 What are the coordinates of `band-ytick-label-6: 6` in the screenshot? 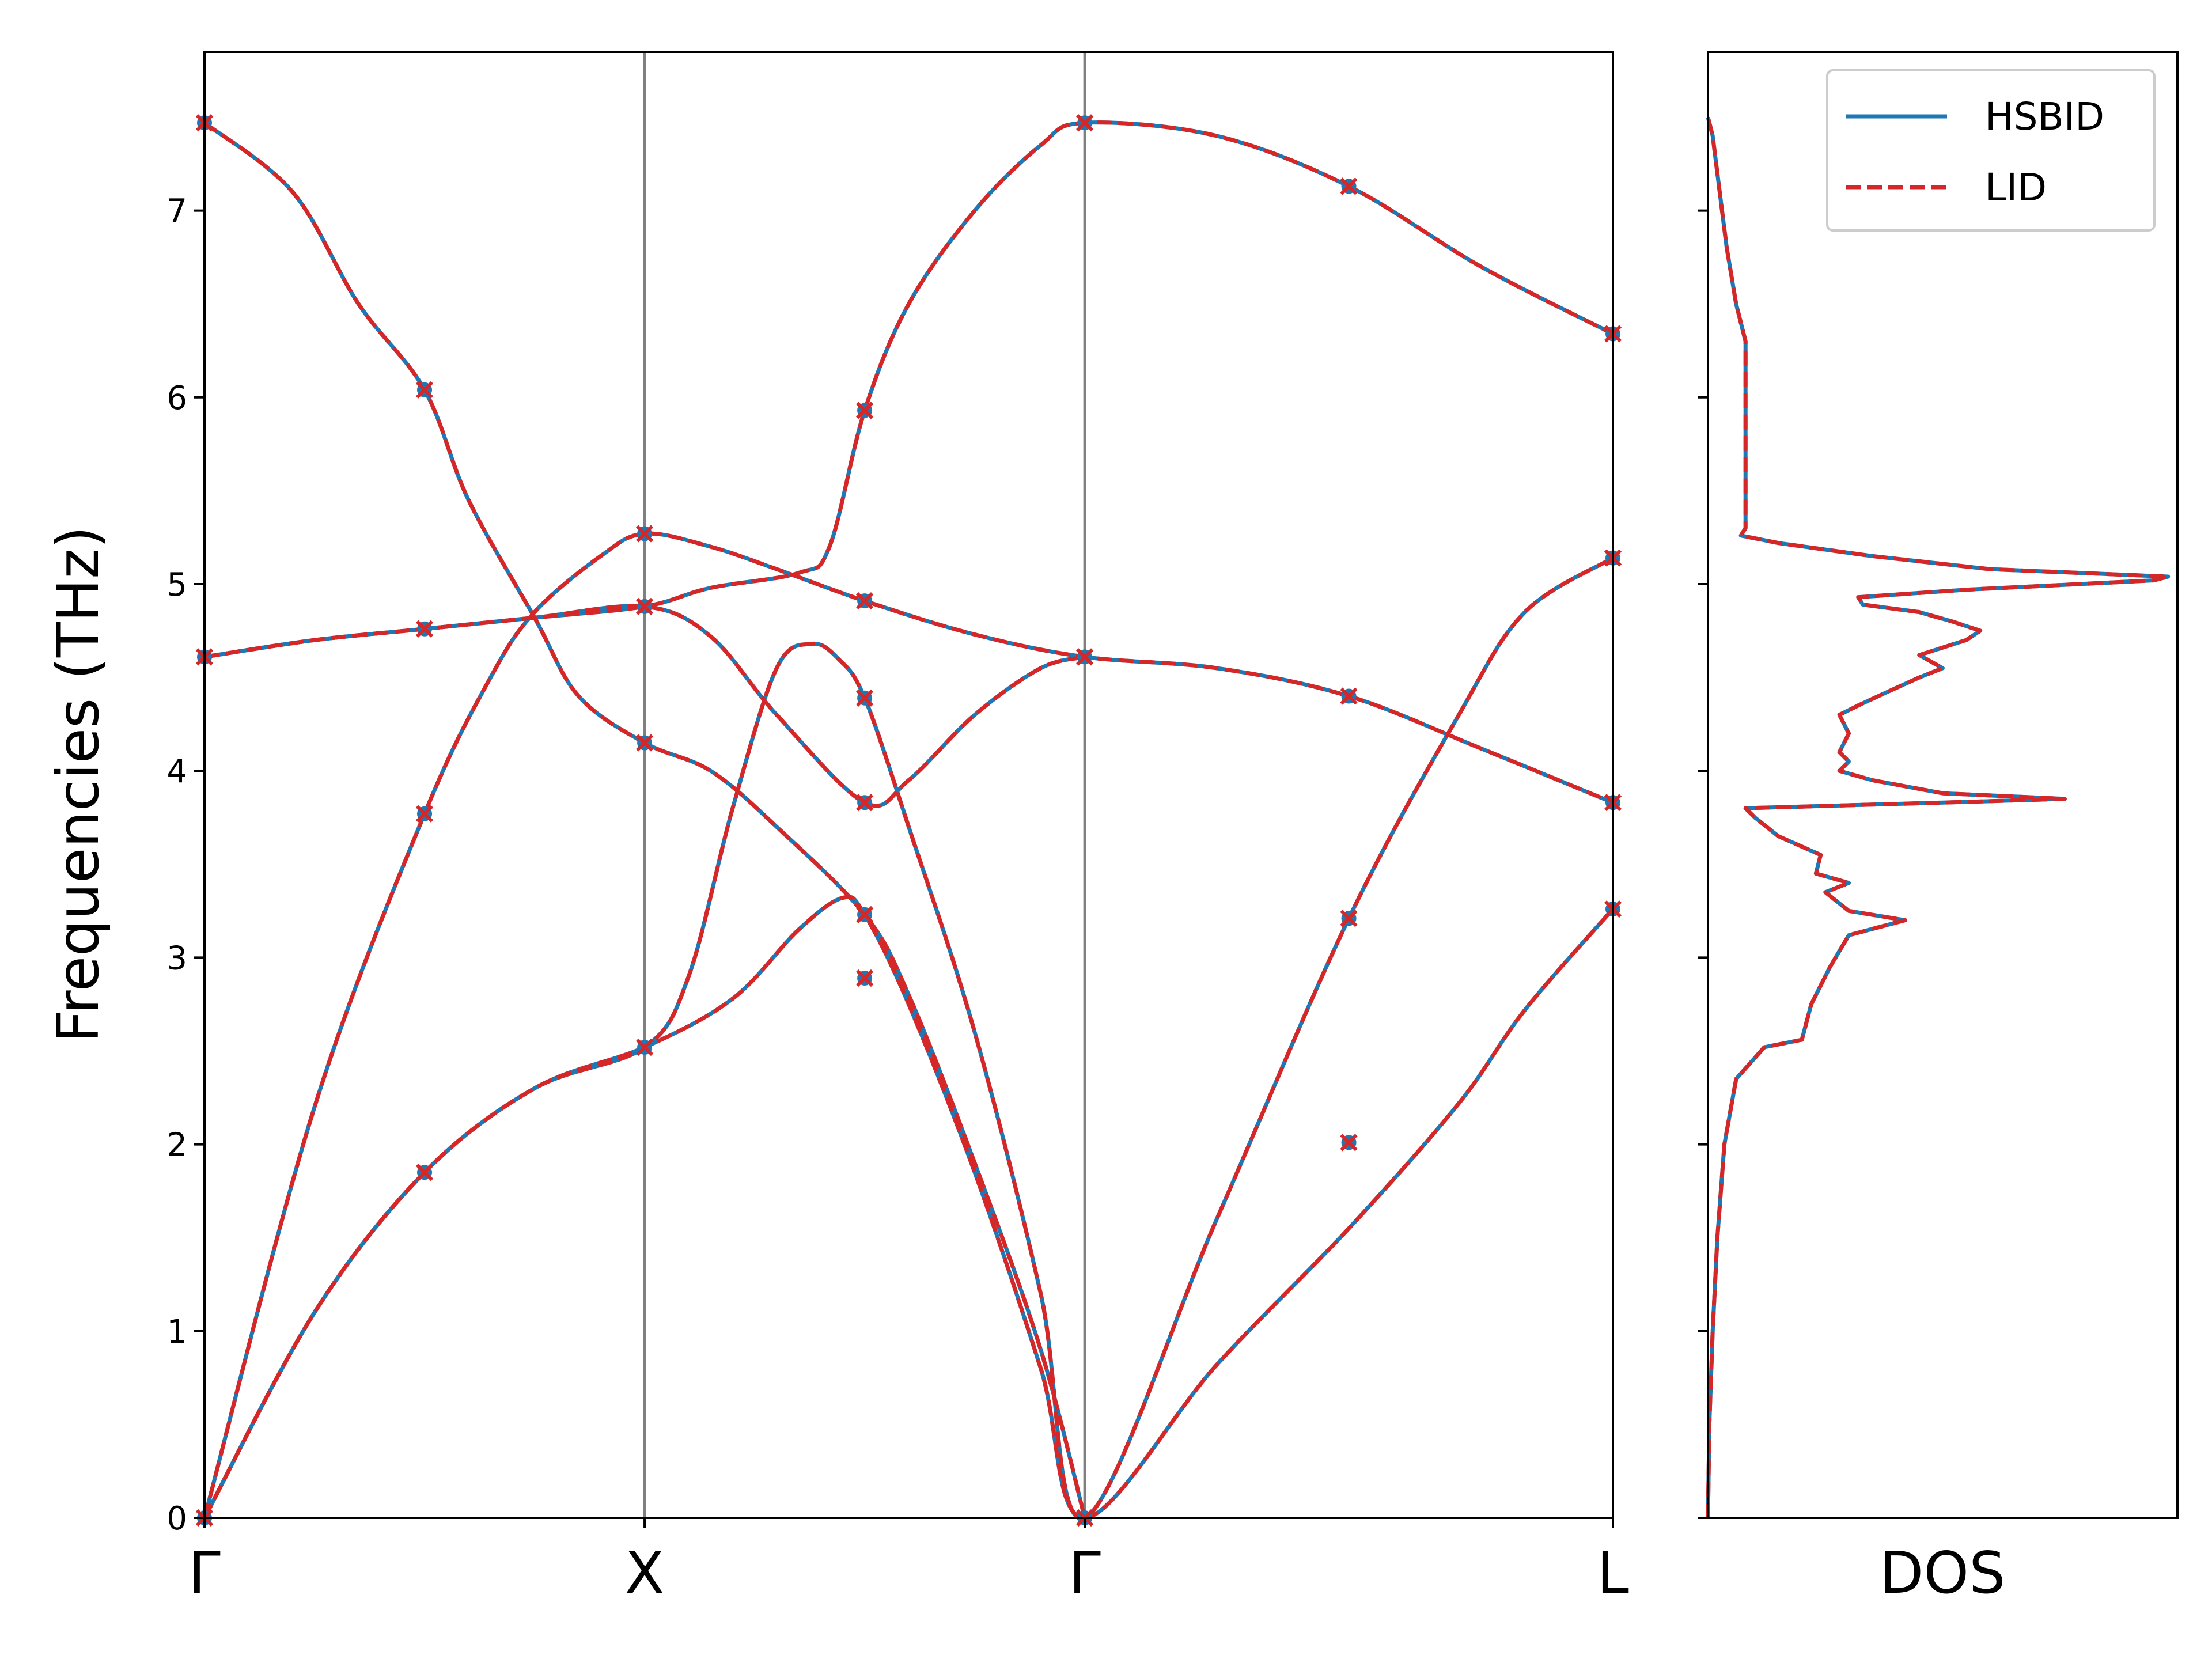 It's located at (176, 398).